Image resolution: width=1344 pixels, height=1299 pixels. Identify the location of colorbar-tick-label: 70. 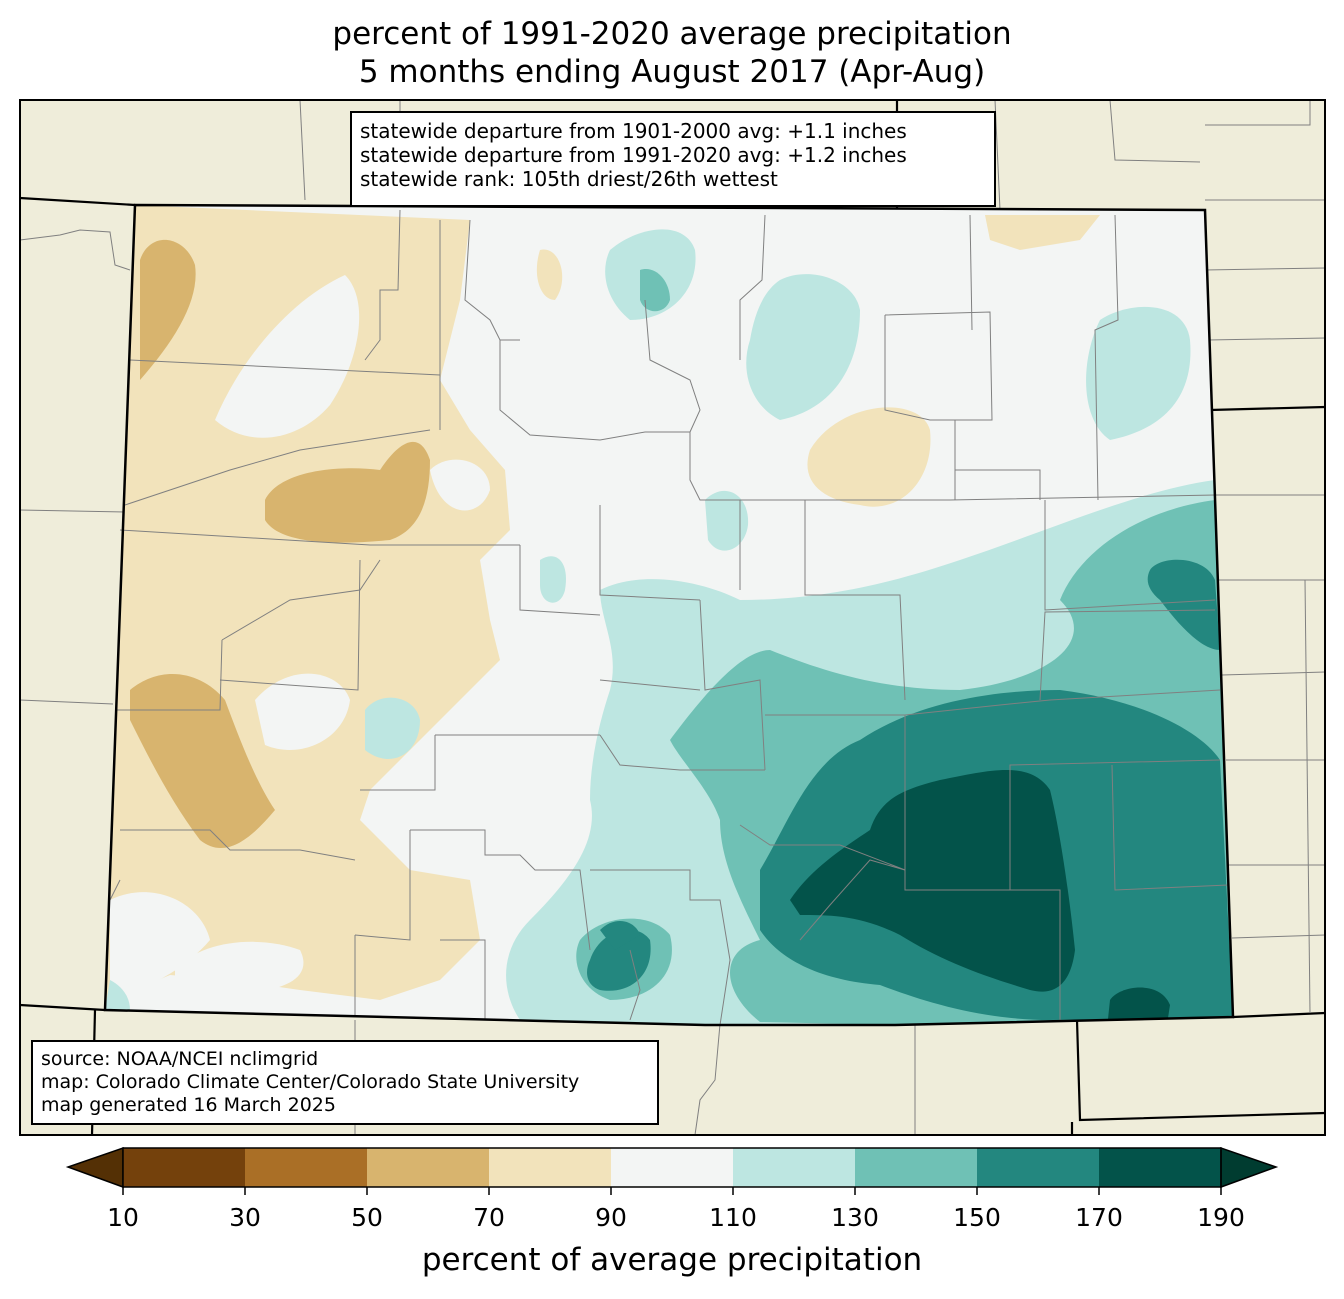
(489, 1217).